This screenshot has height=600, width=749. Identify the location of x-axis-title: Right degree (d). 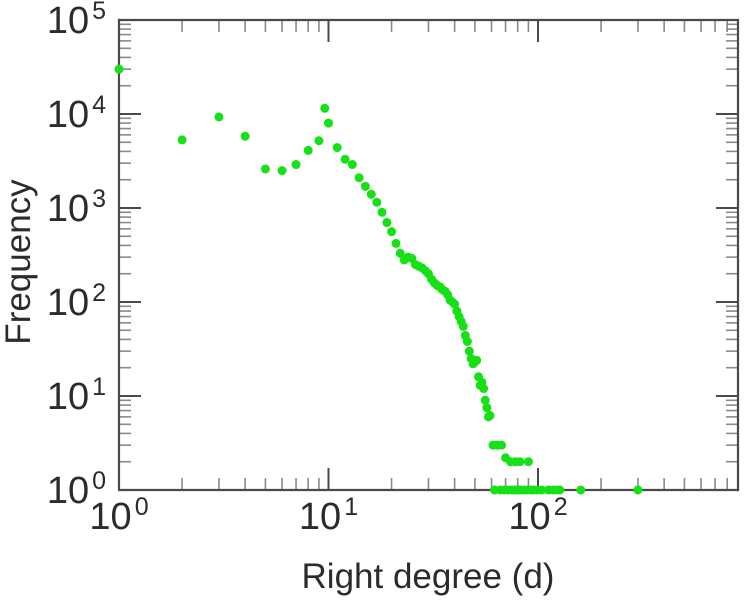
(428, 576).